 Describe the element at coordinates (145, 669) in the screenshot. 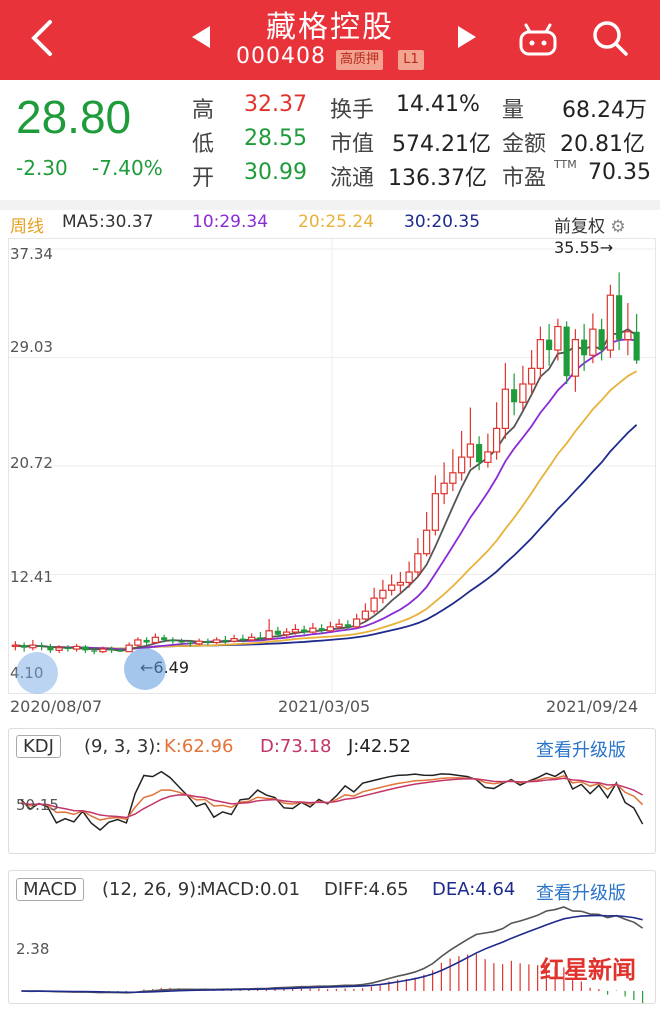

I see `scroll-right-handle` at that location.